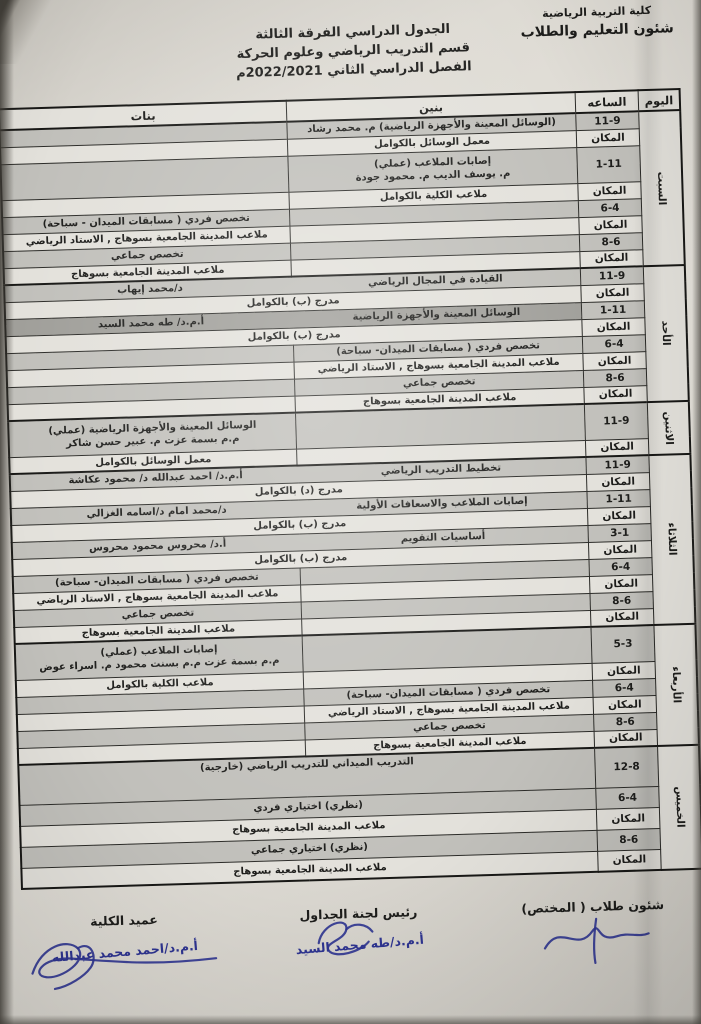 Image resolution: width=701 pixels, height=1024 pixels. Describe the element at coordinates (672, 539) in the screenshot. I see `day-label-3: الثلاثاء` at that location.